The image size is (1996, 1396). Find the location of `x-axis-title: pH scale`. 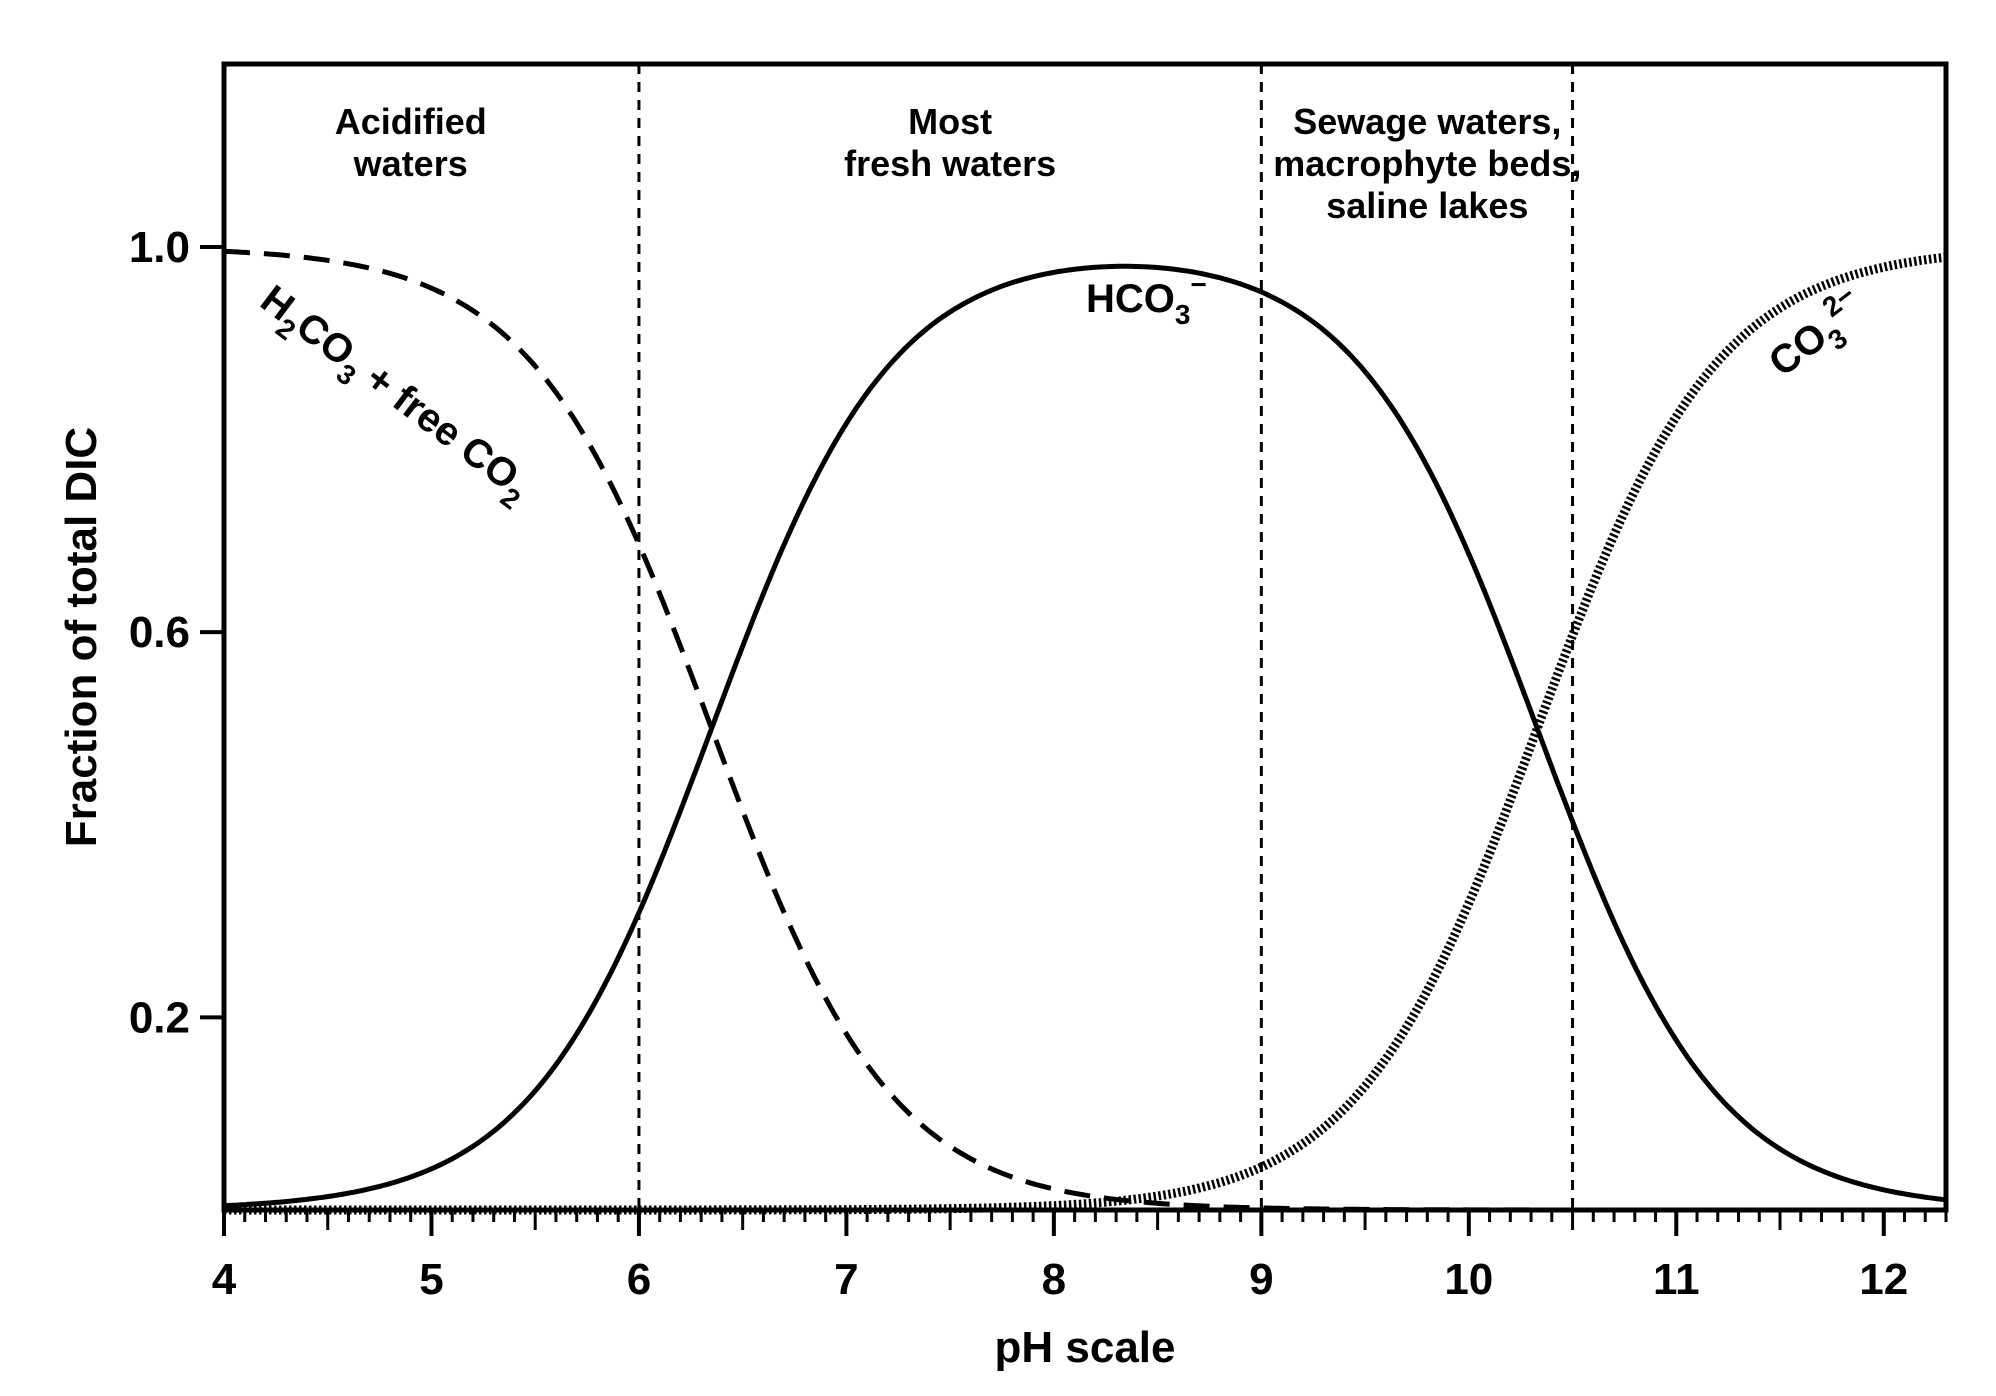

x-axis-title: pH scale is located at coordinates (1085, 1347).